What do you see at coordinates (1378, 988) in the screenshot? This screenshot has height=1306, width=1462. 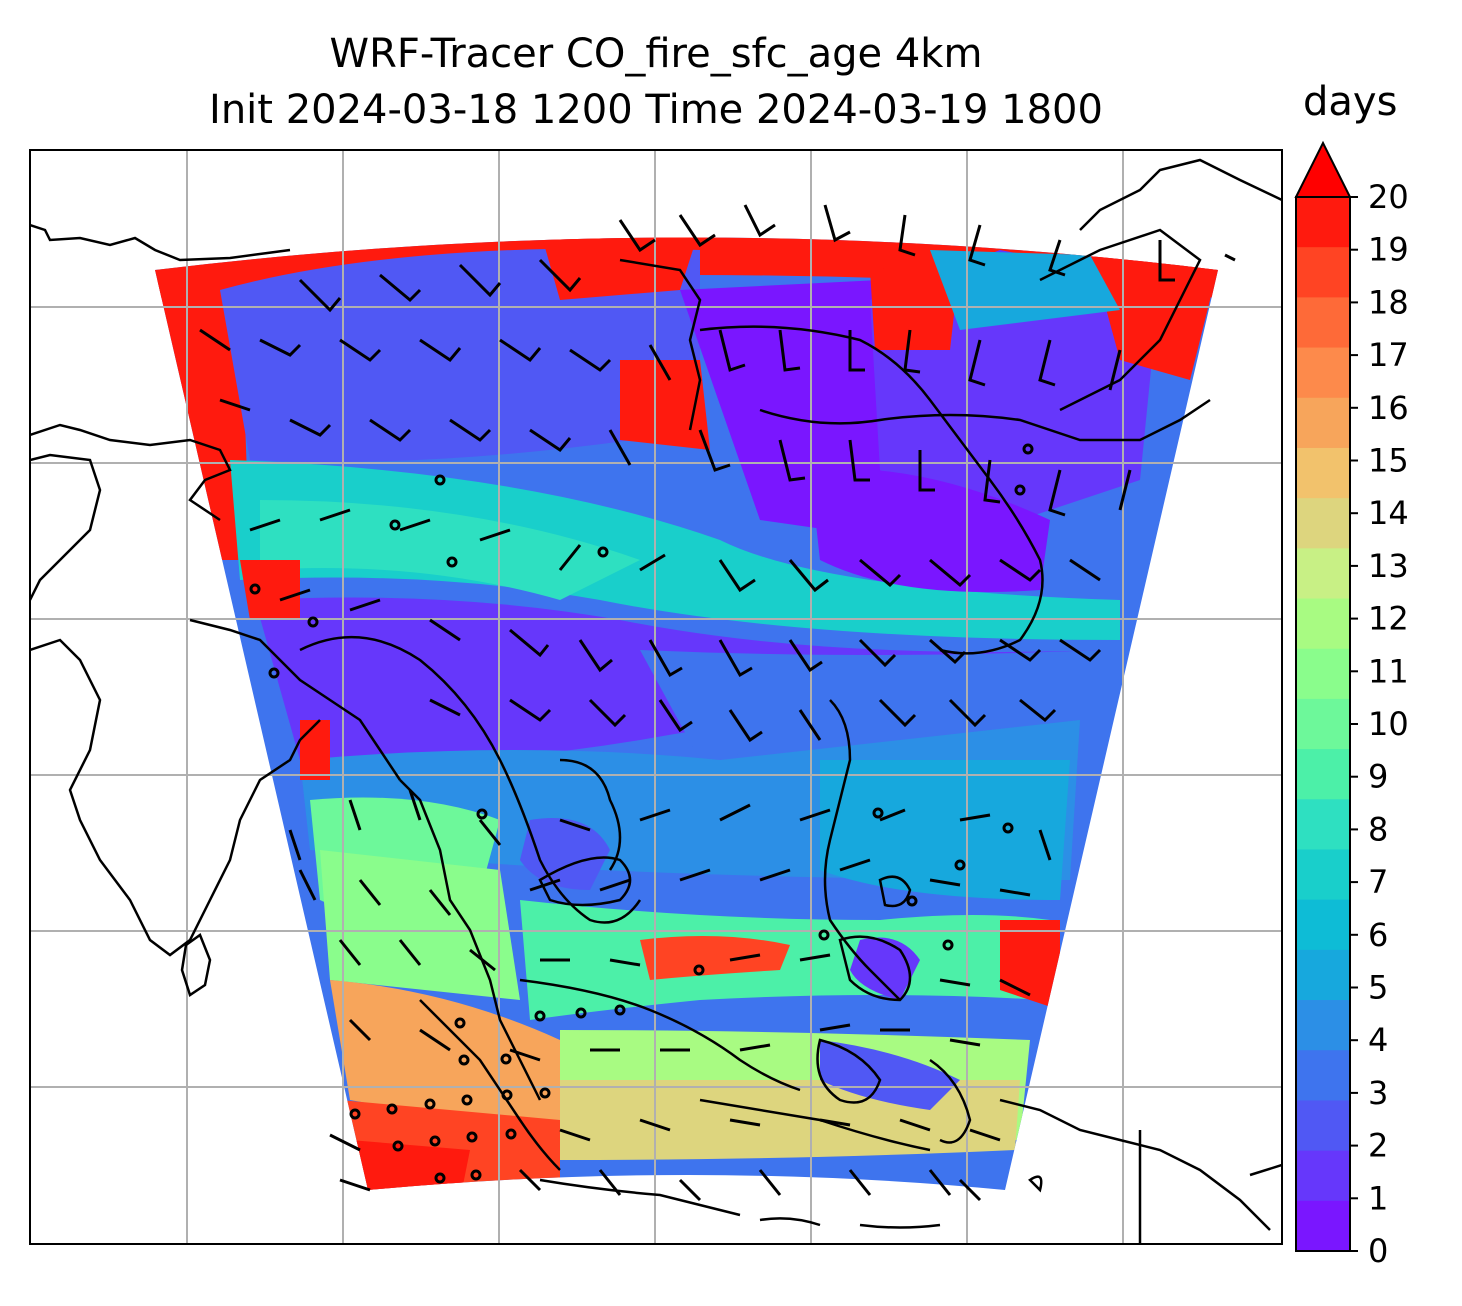 I see `colorbar-tick-label: 5` at bounding box center [1378, 988].